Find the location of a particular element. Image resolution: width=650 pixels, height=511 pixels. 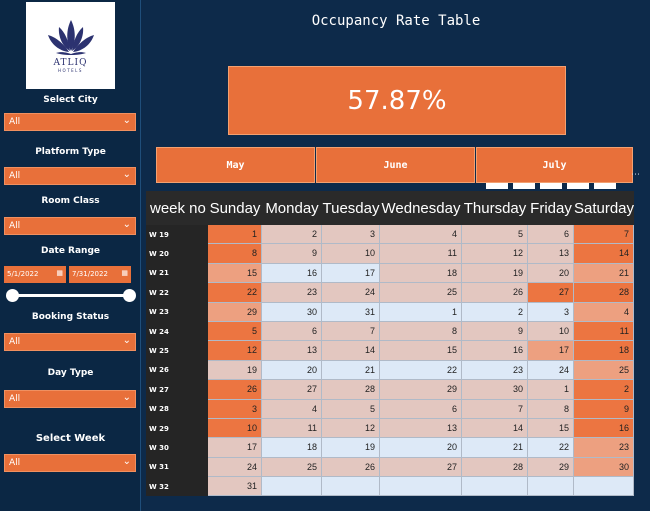

column-header: Thursday is located at coordinates (495, 208).